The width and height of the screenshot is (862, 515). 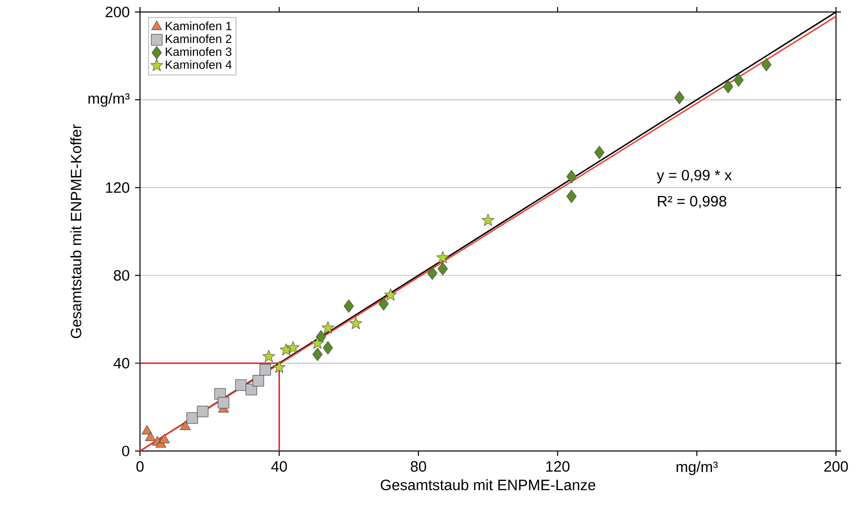 I want to click on y-tick-label: 120, so click(x=118, y=187).